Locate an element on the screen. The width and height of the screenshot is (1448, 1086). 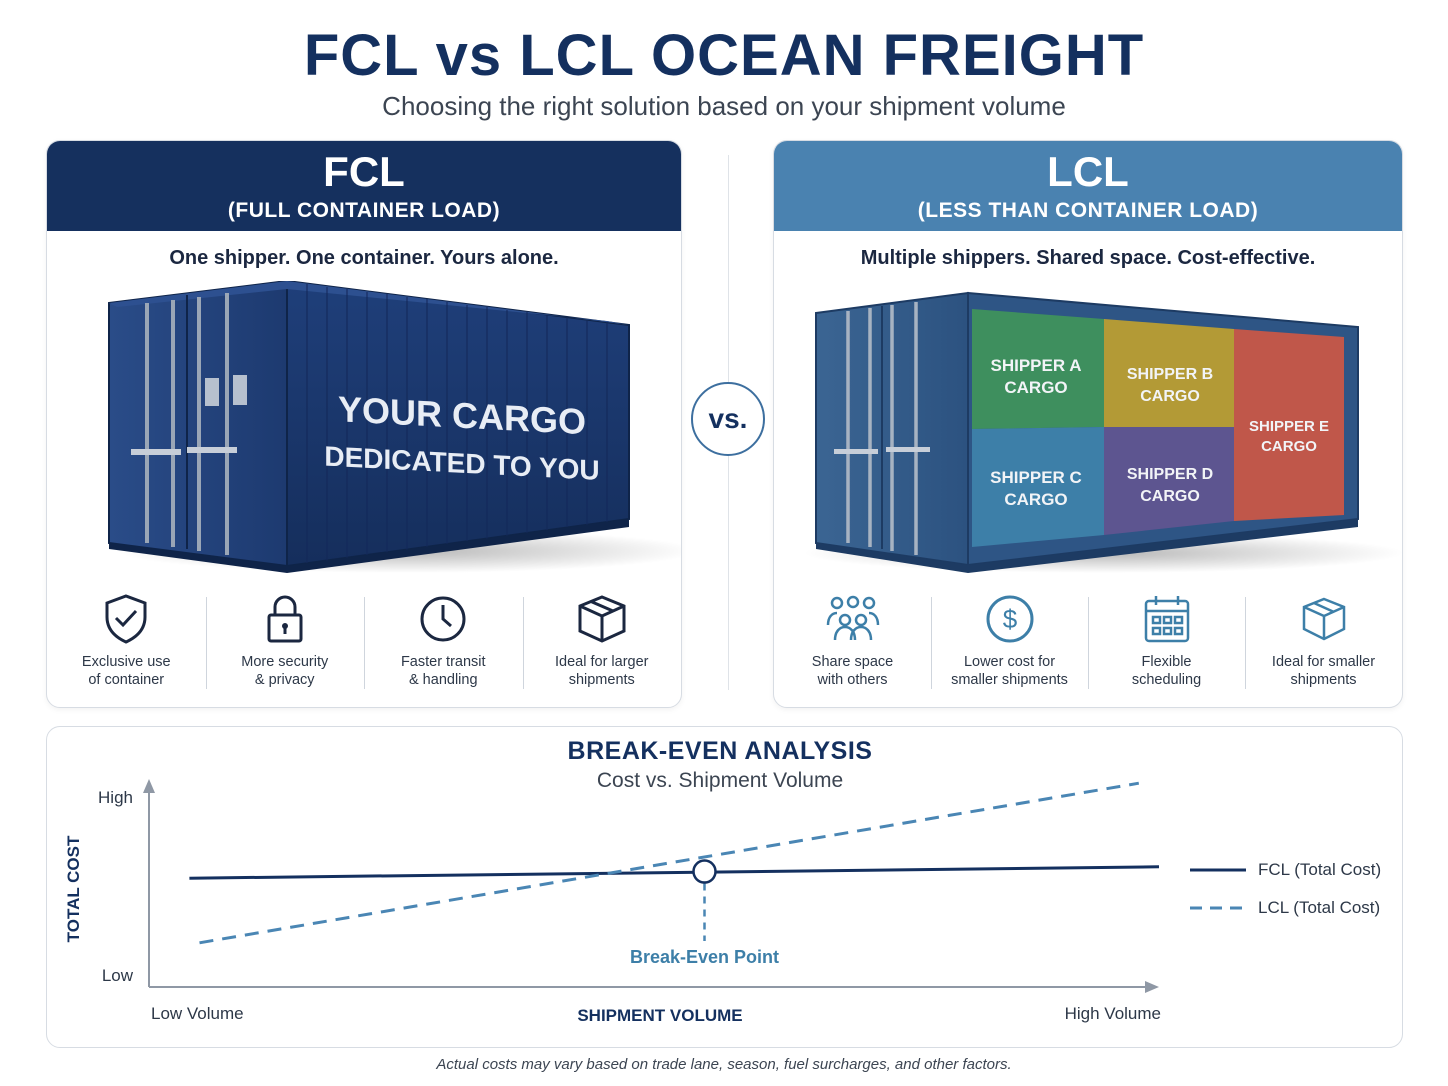
dollar-coin-icon: $ is located at coordinates (1009, 619).